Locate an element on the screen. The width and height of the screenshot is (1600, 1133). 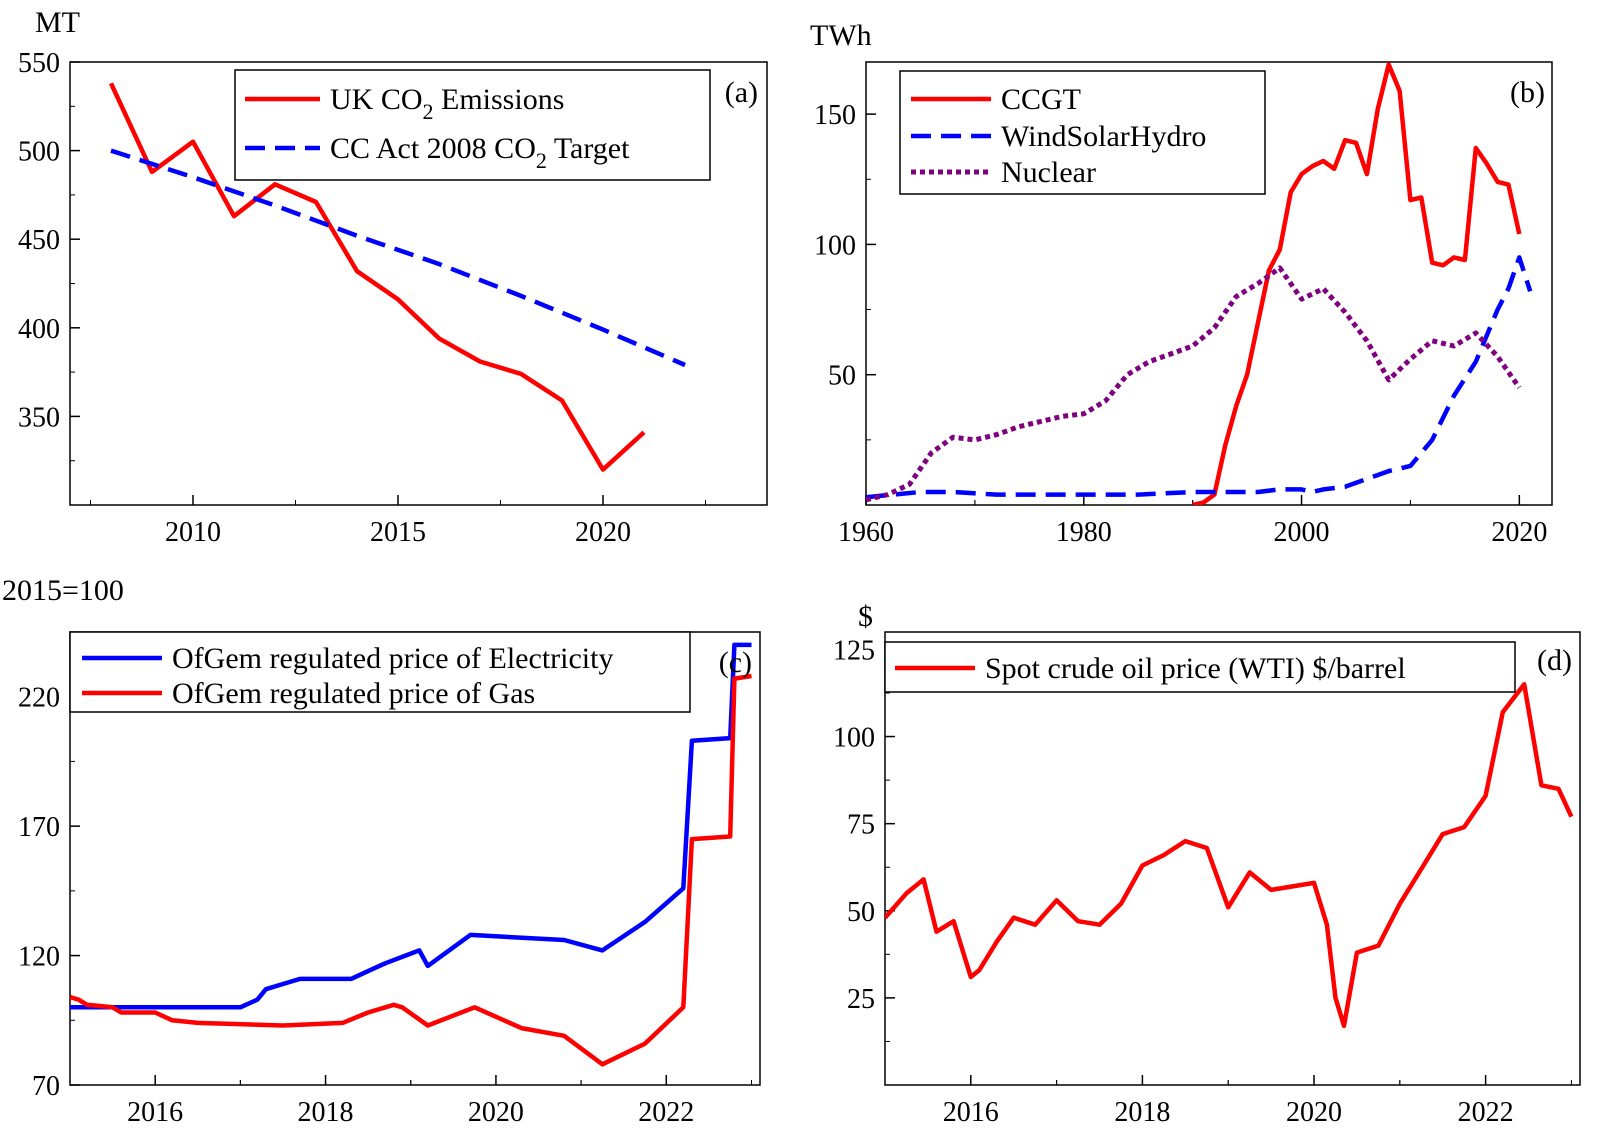
y-tick-label: 150 is located at coordinates (835, 115).